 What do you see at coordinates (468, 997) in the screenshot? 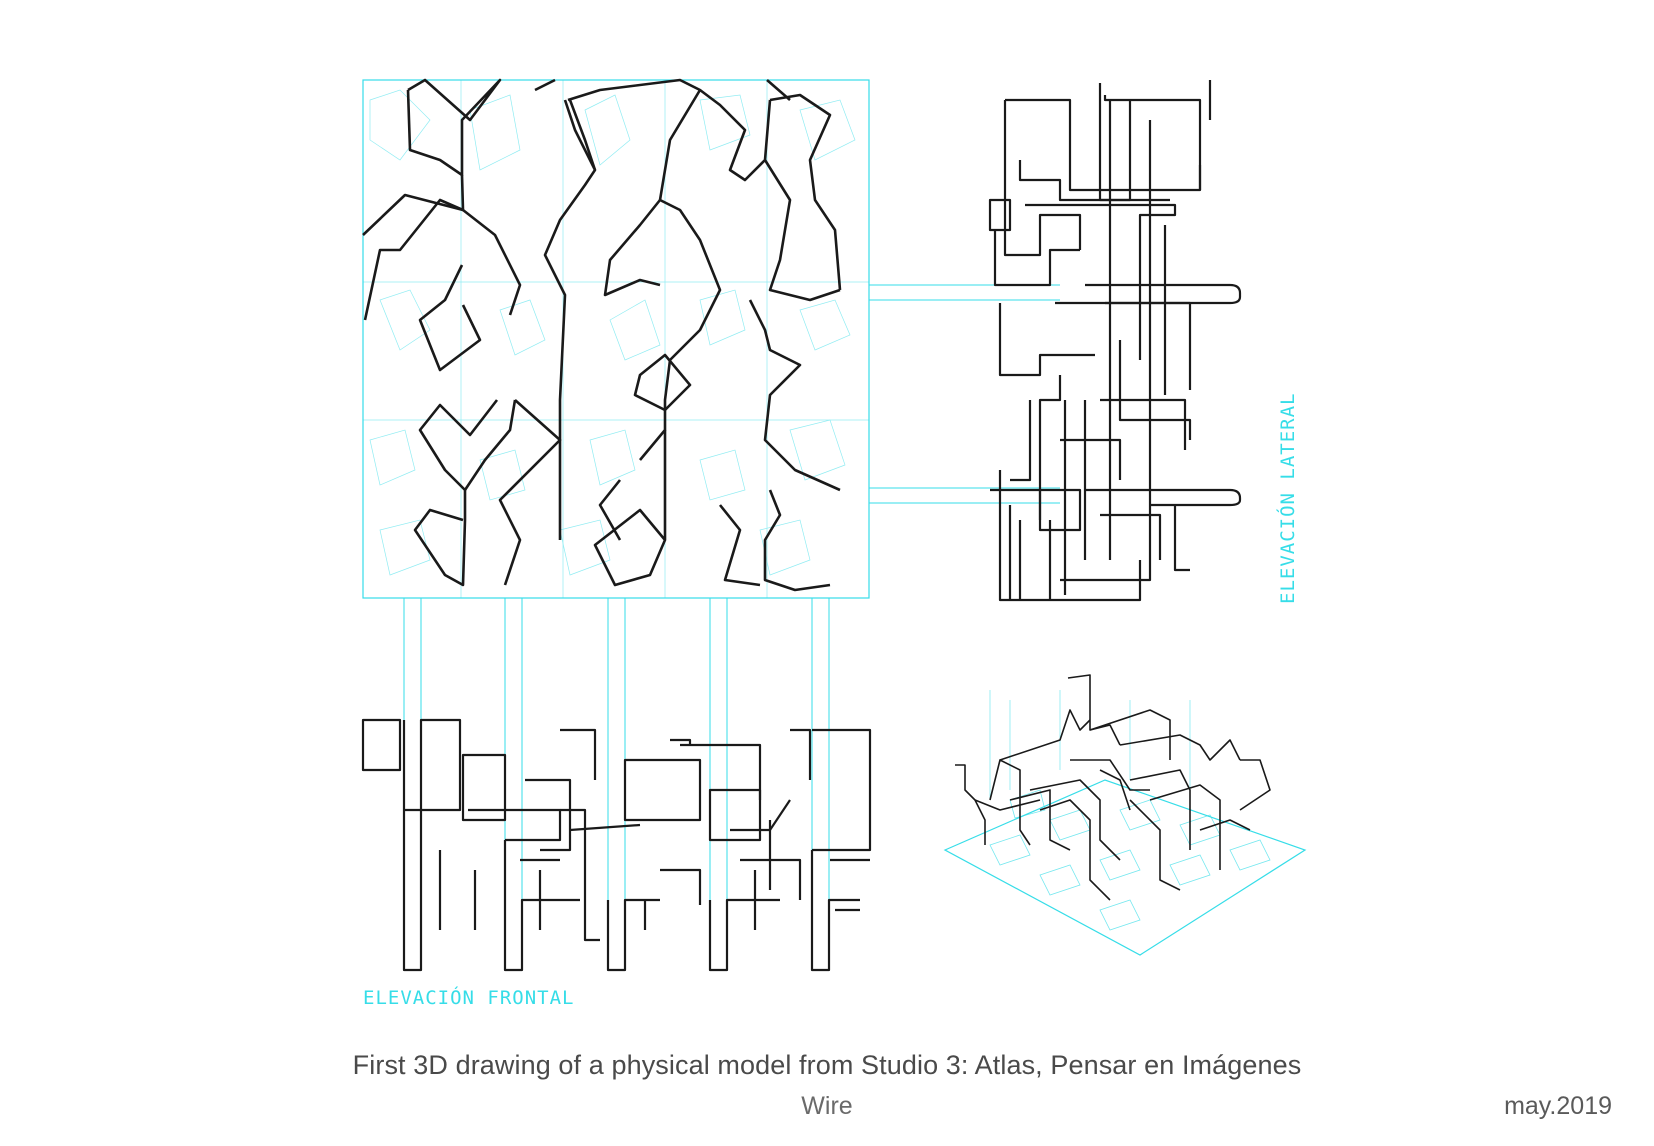
I see `frontal-label: ELEVACIÓN FRONTAL` at bounding box center [468, 997].